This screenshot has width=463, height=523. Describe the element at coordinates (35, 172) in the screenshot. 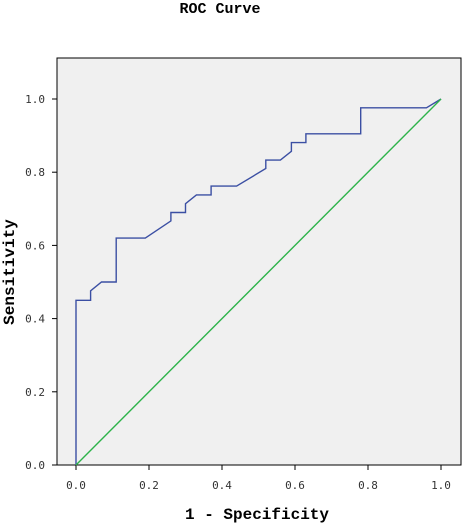

I see `y-tick-label: 0.8` at that location.